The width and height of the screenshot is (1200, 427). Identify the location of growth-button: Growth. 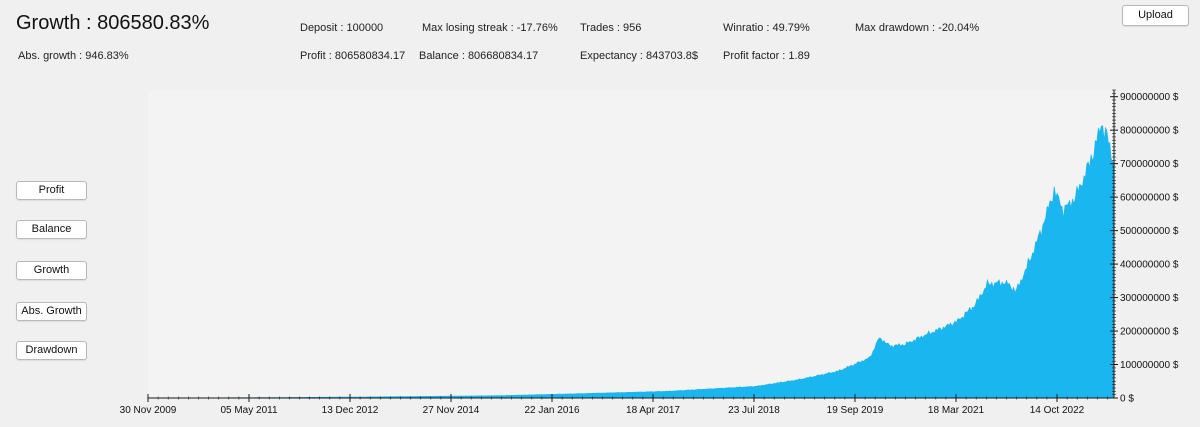
(51, 270).